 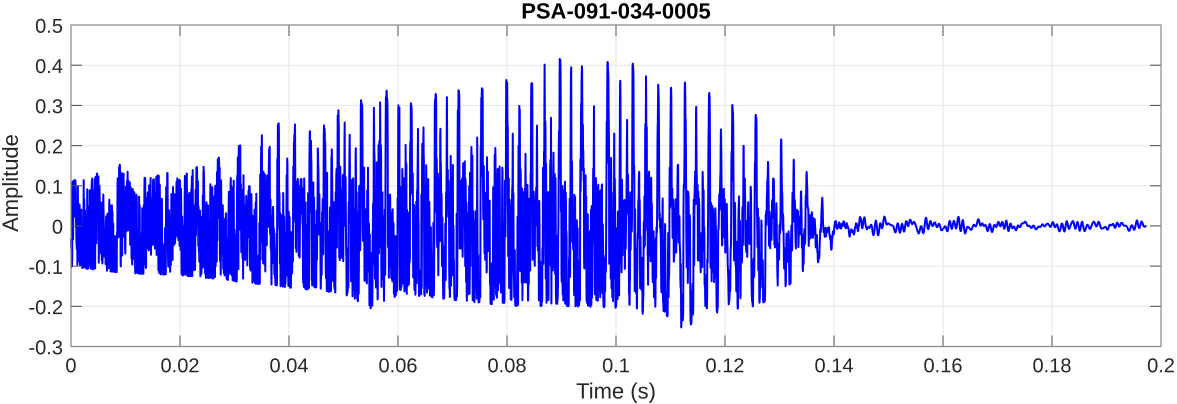 What do you see at coordinates (943, 366) in the screenshot?
I see `svg-text: 0.16` at bounding box center [943, 366].